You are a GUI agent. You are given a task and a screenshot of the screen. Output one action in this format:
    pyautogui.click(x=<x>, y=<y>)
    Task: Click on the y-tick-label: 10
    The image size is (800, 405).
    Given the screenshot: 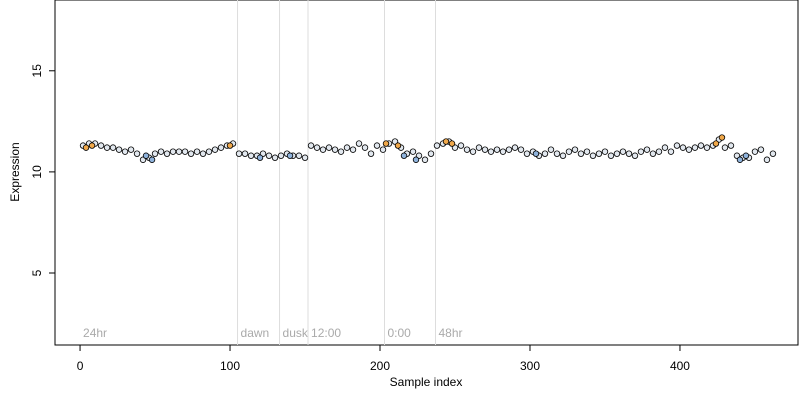 What is the action you would take?
    pyautogui.click(x=37, y=172)
    